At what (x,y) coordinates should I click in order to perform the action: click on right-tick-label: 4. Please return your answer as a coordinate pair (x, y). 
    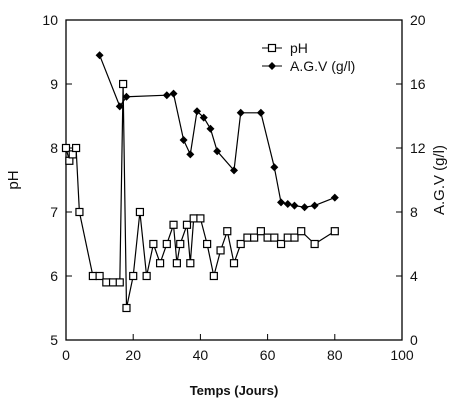
    Looking at the image, I should click on (414, 276).